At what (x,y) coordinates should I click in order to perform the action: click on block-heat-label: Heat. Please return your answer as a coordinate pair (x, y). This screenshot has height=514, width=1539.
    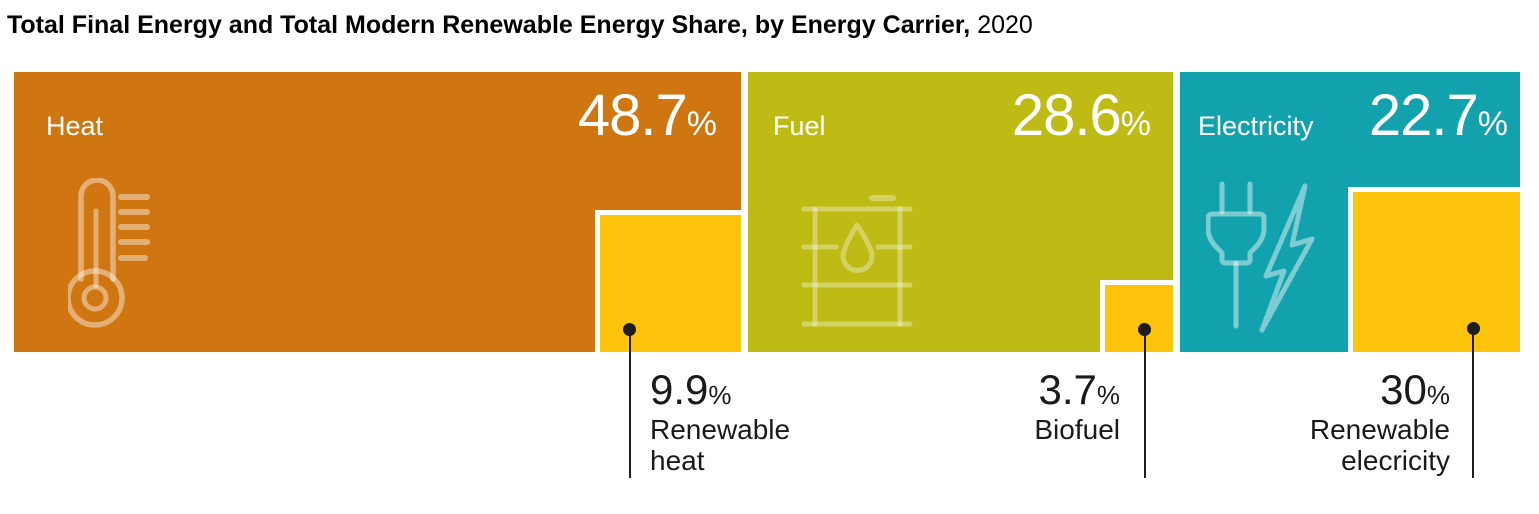
    Looking at the image, I should click on (75, 126).